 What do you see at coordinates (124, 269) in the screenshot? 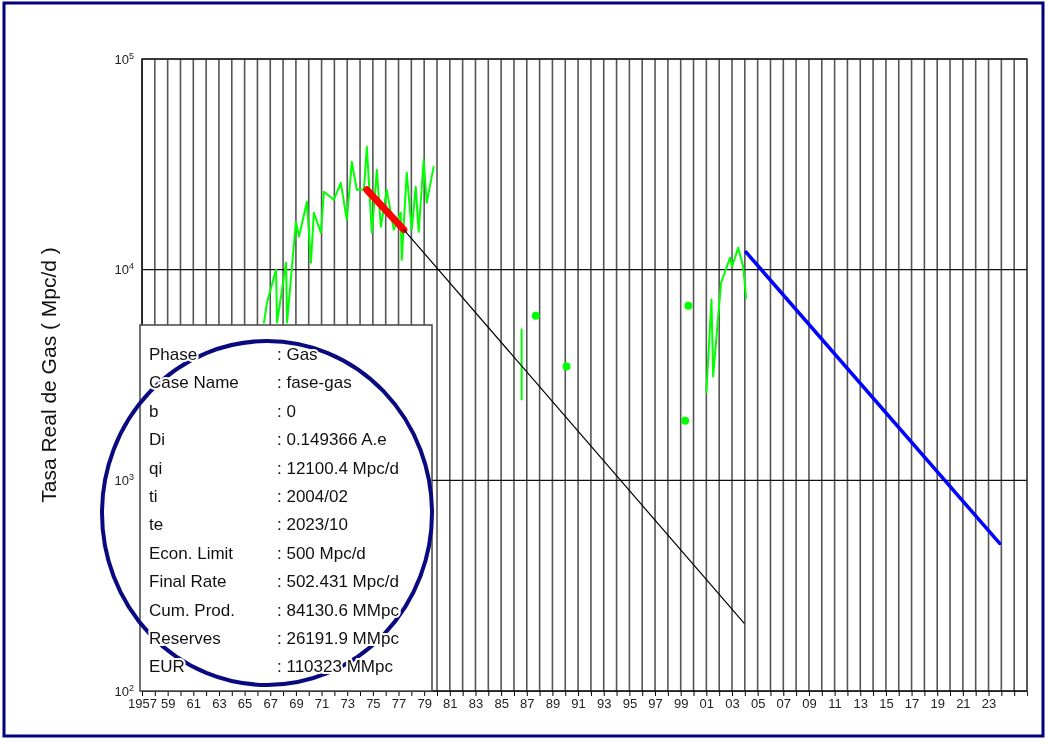
I see `y-tick-label: 10$^{4}$` at bounding box center [124, 269].